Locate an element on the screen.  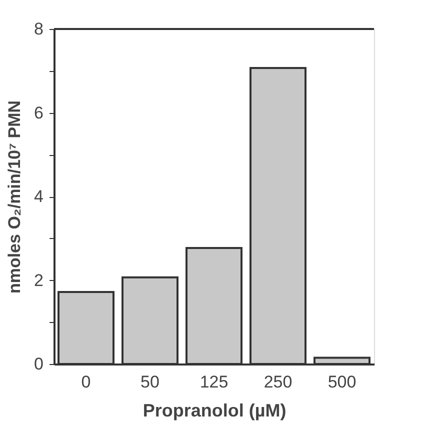
x-tick-label: 125 is located at coordinates (214, 382).